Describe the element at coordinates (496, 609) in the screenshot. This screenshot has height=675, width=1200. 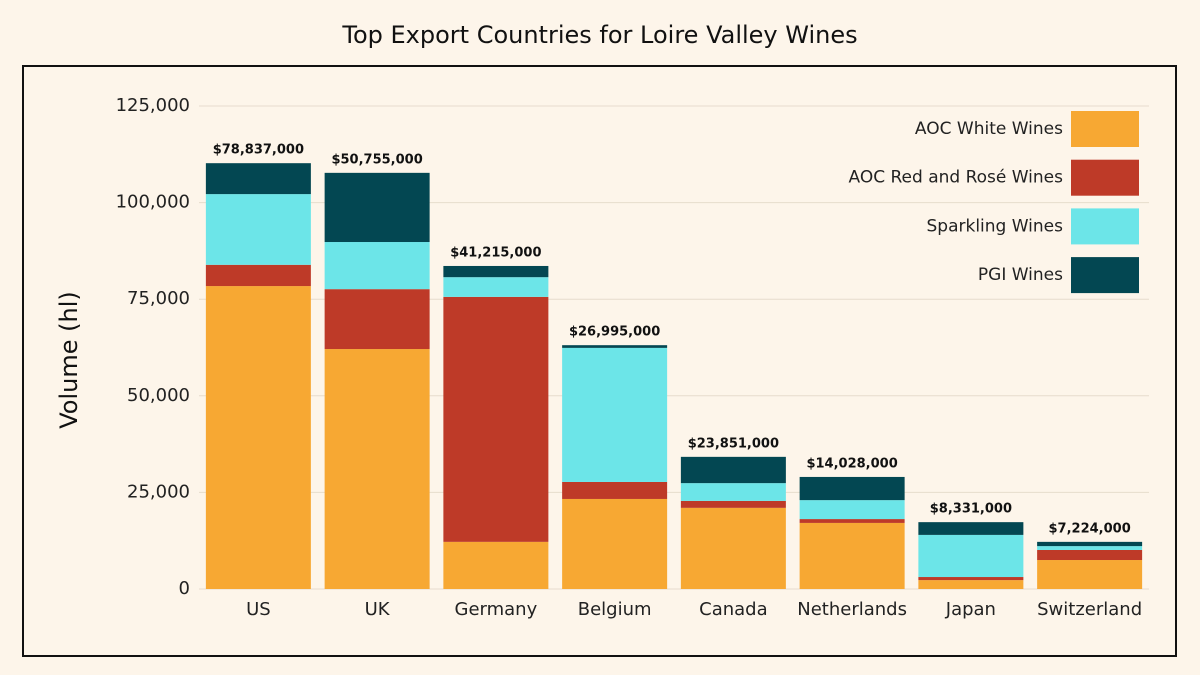
I see `x-tick-label: Germany` at that location.